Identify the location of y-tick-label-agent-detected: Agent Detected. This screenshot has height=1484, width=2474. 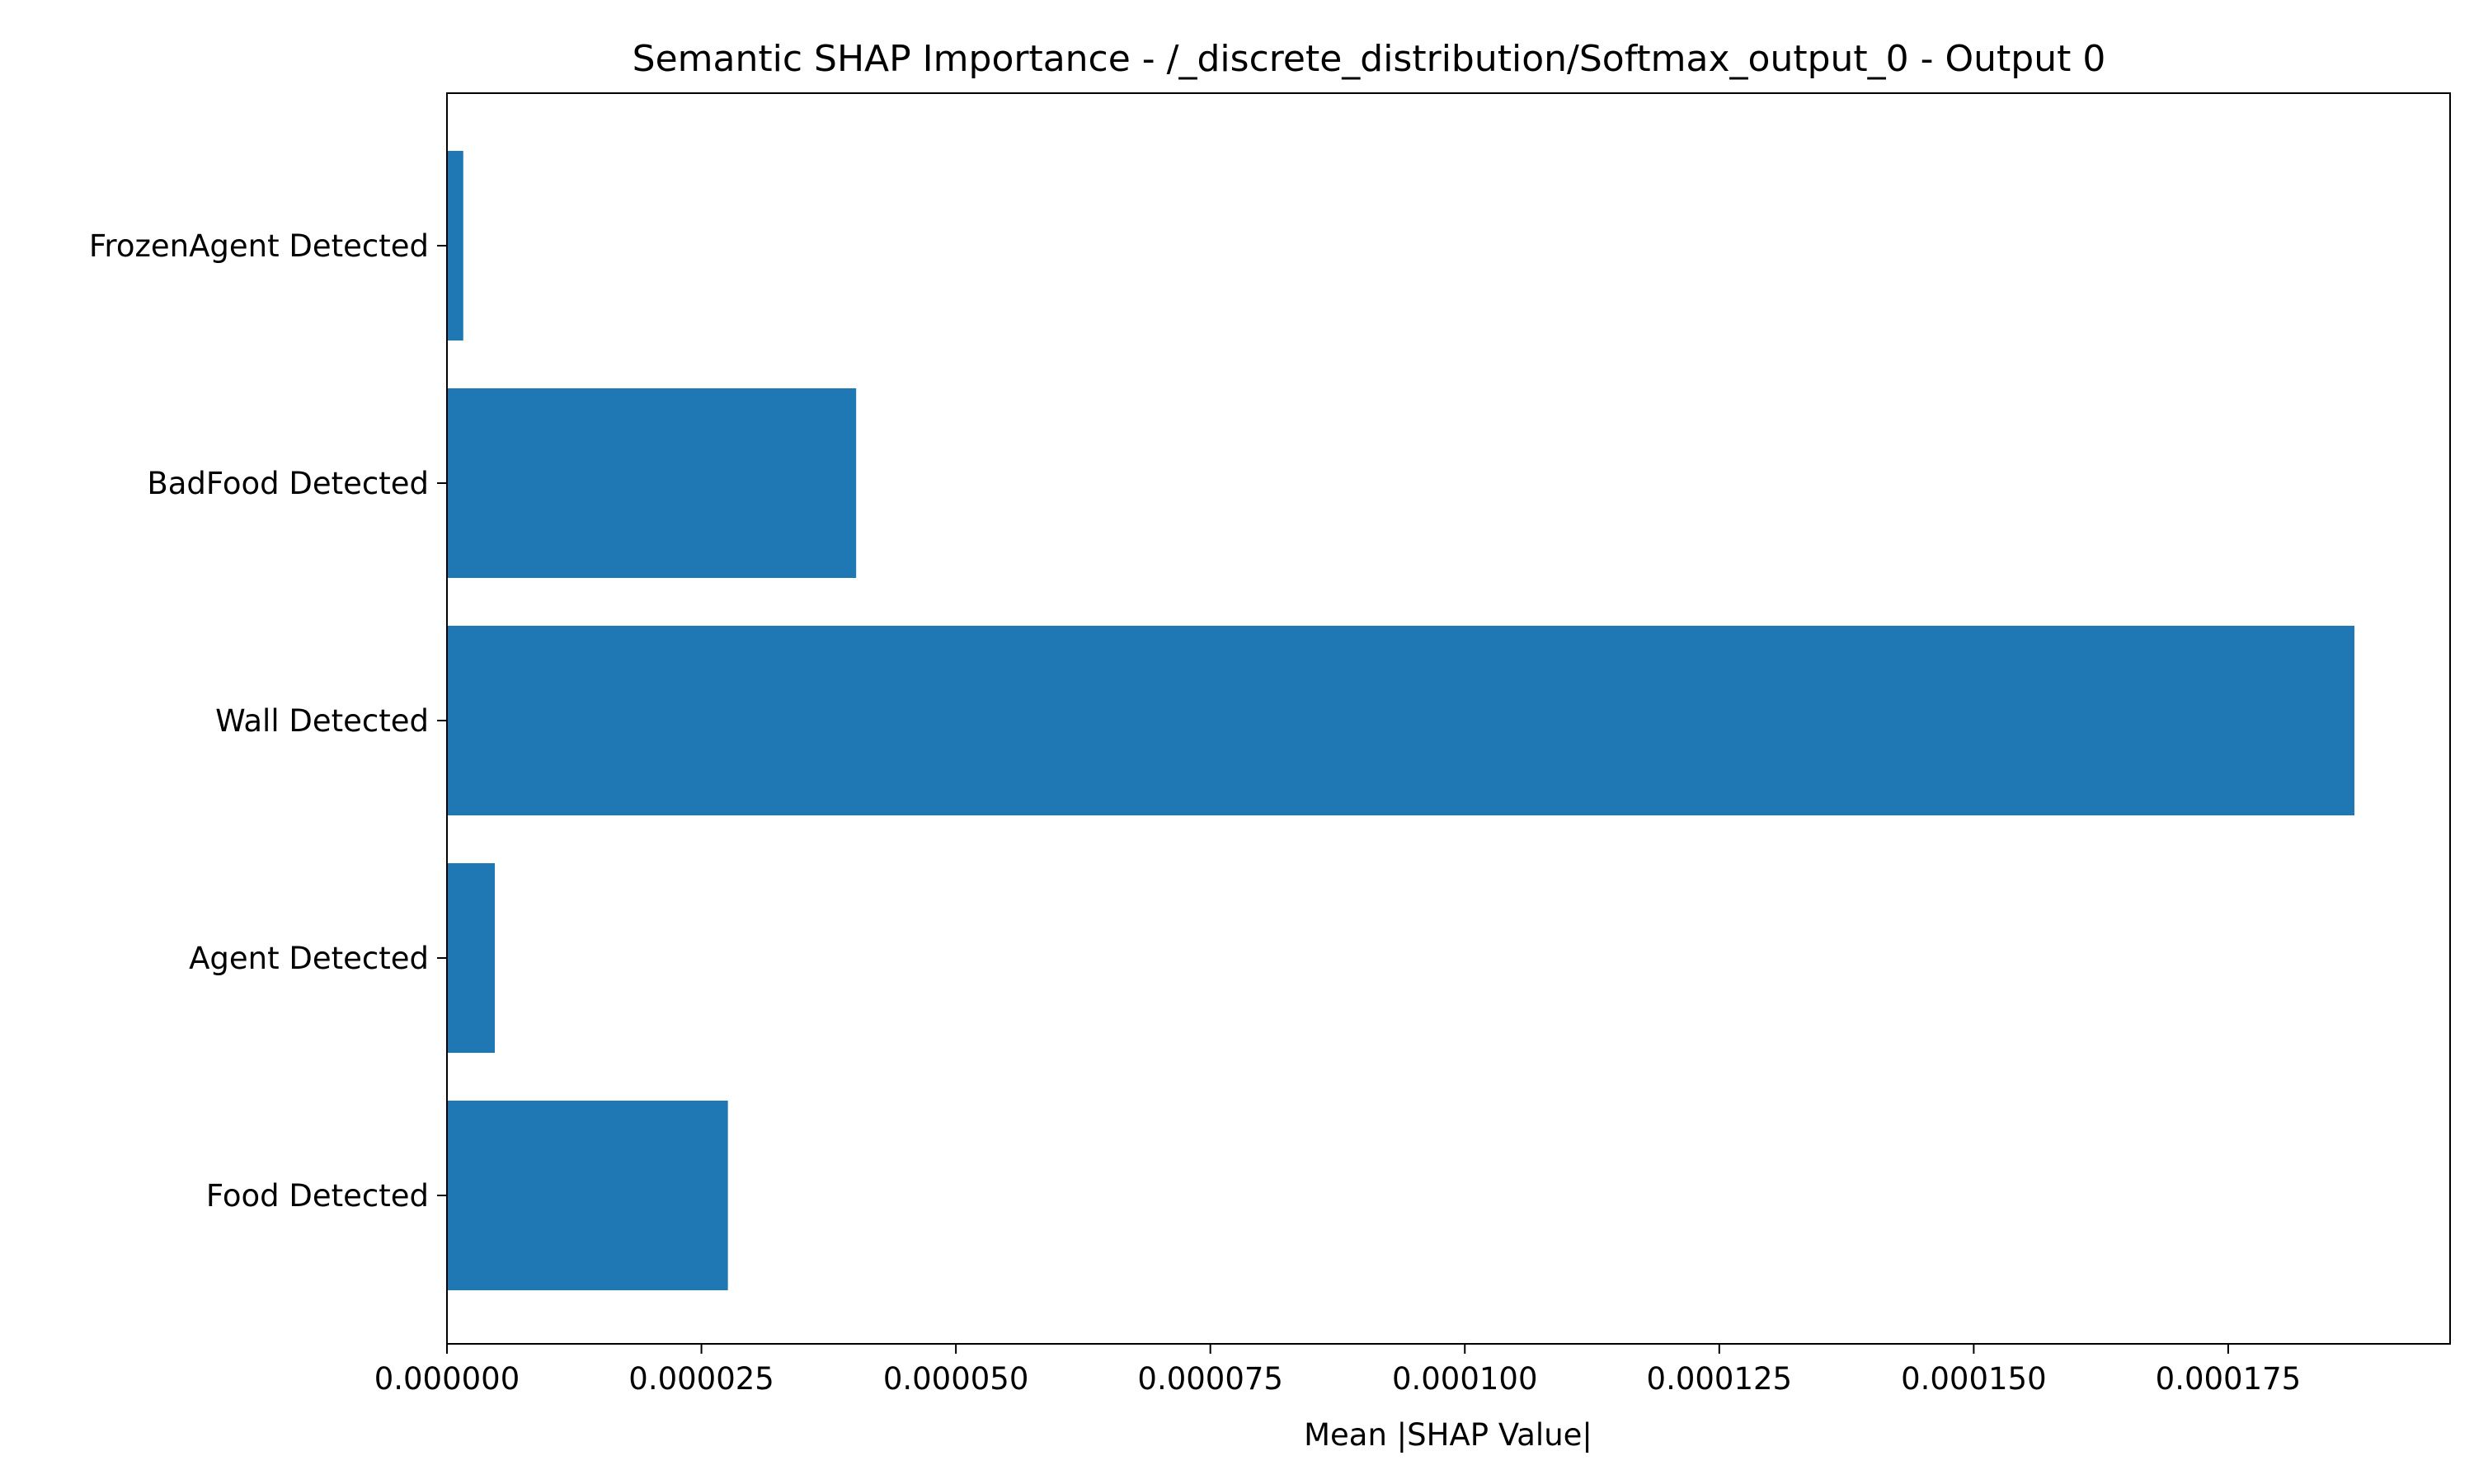
(309, 958).